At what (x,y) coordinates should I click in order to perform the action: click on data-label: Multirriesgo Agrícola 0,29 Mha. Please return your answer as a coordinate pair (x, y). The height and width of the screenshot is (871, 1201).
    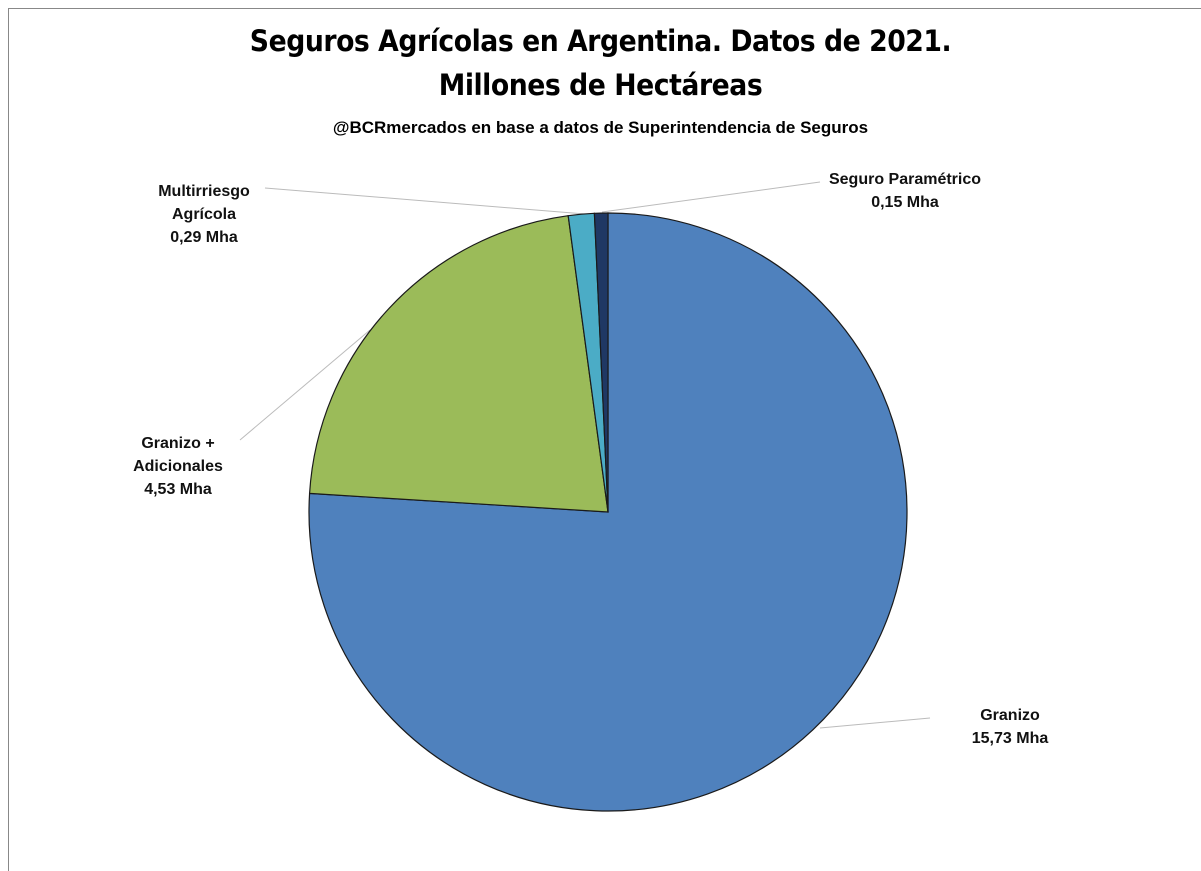
    Looking at the image, I should click on (204, 214).